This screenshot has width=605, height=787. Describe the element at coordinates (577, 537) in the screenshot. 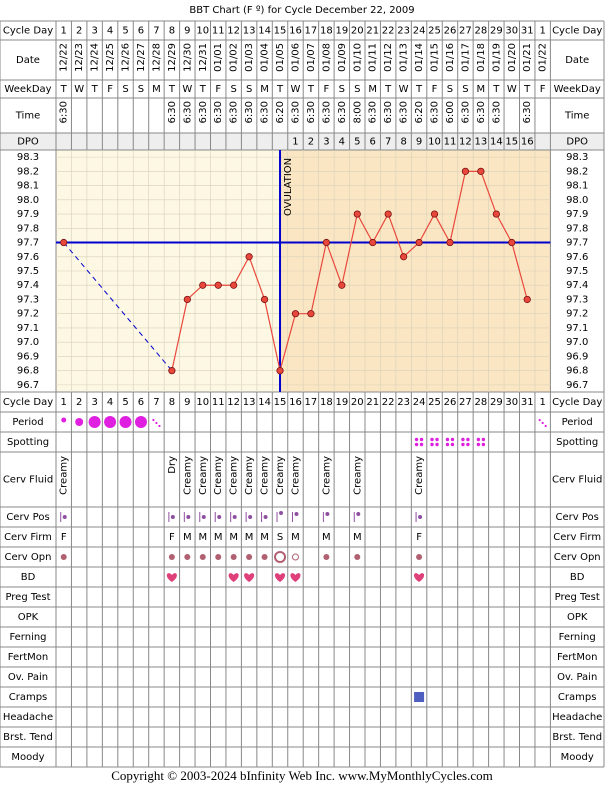

I see `row-label: Cerv Firm` at that location.